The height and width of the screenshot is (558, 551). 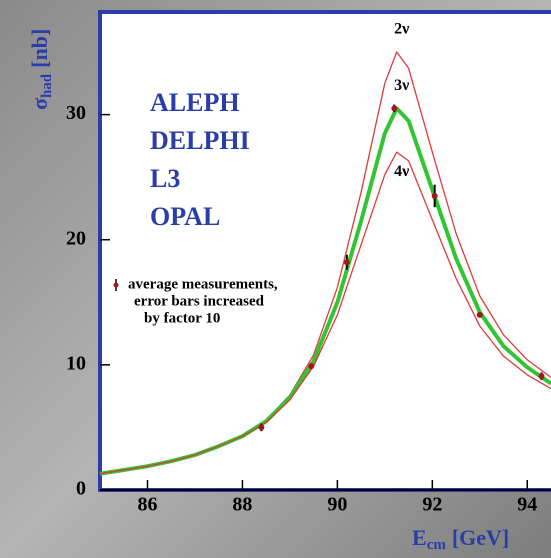 What do you see at coordinates (337, 505) in the screenshot?
I see `x-tick-label: 90` at bounding box center [337, 505].